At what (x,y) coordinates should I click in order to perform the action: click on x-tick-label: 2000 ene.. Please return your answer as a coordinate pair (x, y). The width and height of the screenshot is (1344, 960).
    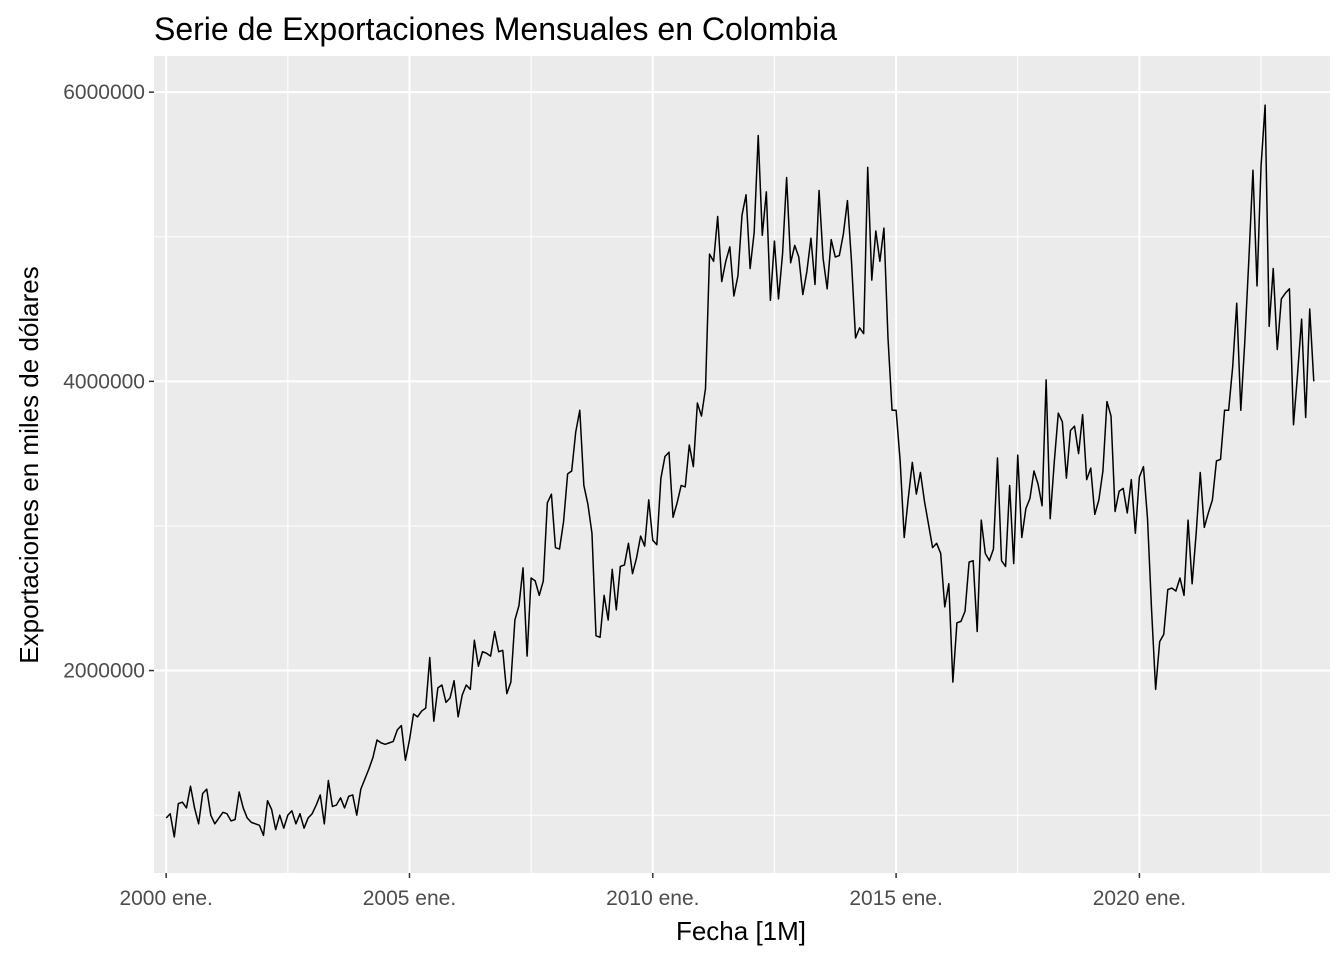
    Looking at the image, I should click on (165, 898).